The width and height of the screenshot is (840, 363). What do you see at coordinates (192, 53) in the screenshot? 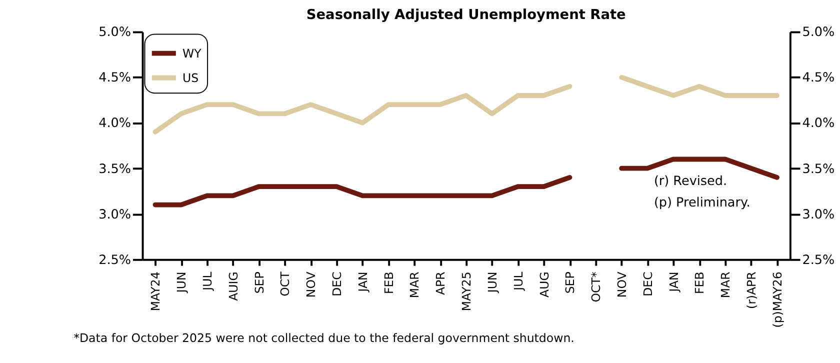
I see `legend-label: WY` at bounding box center [192, 53].